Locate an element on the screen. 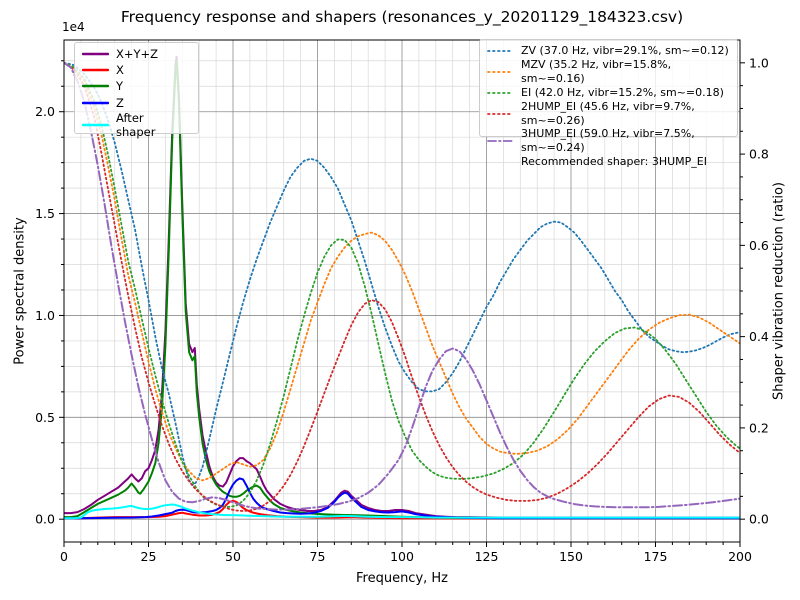 This screenshot has width=800, height=600. x-tick-label: 50 is located at coordinates (233, 556).